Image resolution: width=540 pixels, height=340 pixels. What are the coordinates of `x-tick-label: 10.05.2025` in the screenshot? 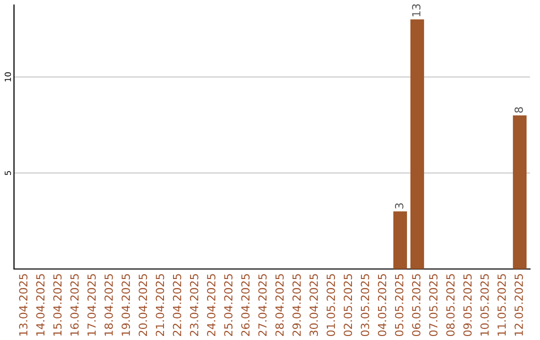 It's located at (484, 305).